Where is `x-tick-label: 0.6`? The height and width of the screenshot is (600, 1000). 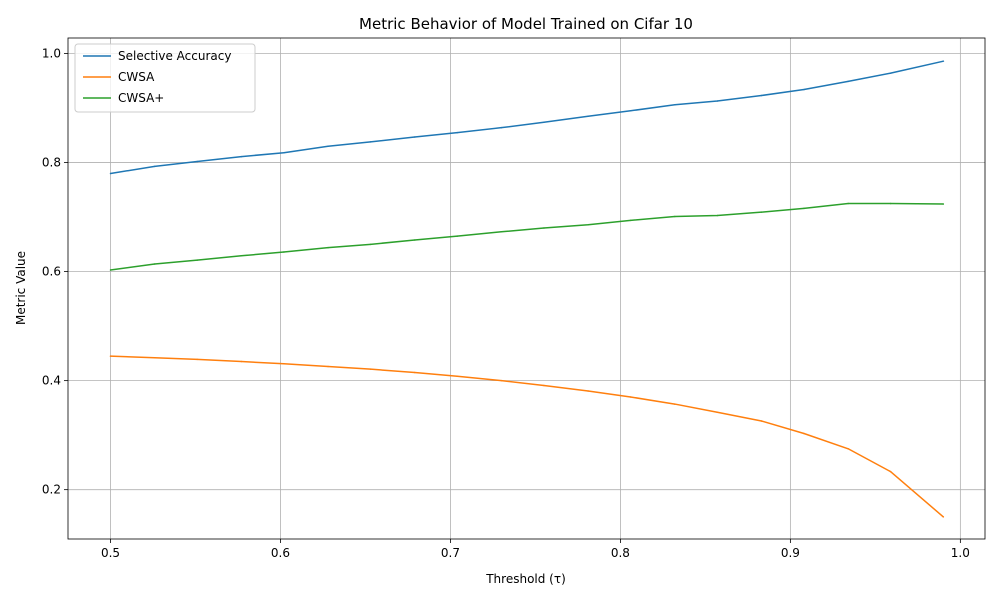 x-tick-label: 0.6 is located at coordinates (280, 553).